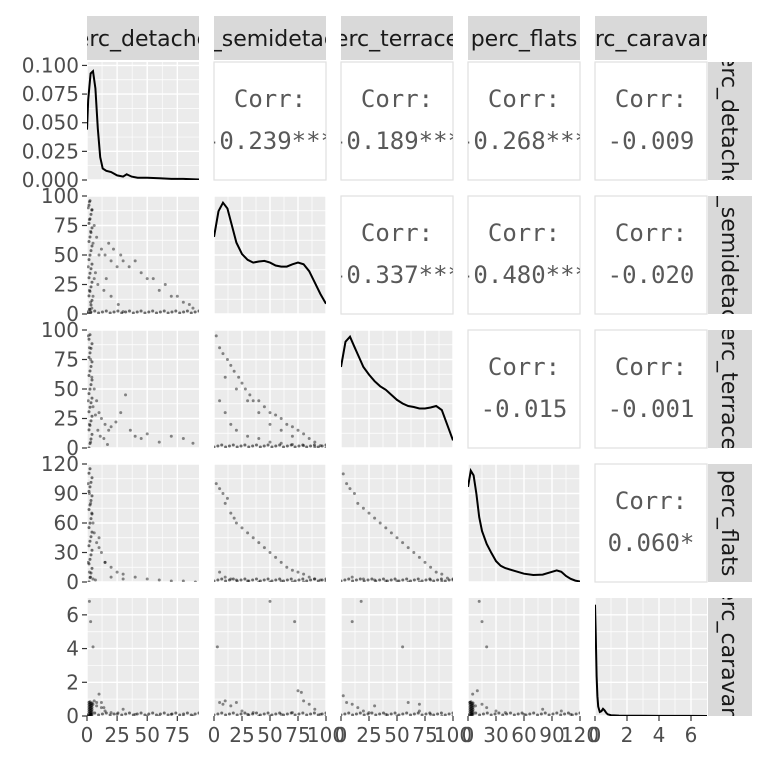 This screenshot has width=768, height=768. Describe the element at coordinates (50, 94) in the screenshot. I see `y-axis-tick-label: 0.075` at that location.